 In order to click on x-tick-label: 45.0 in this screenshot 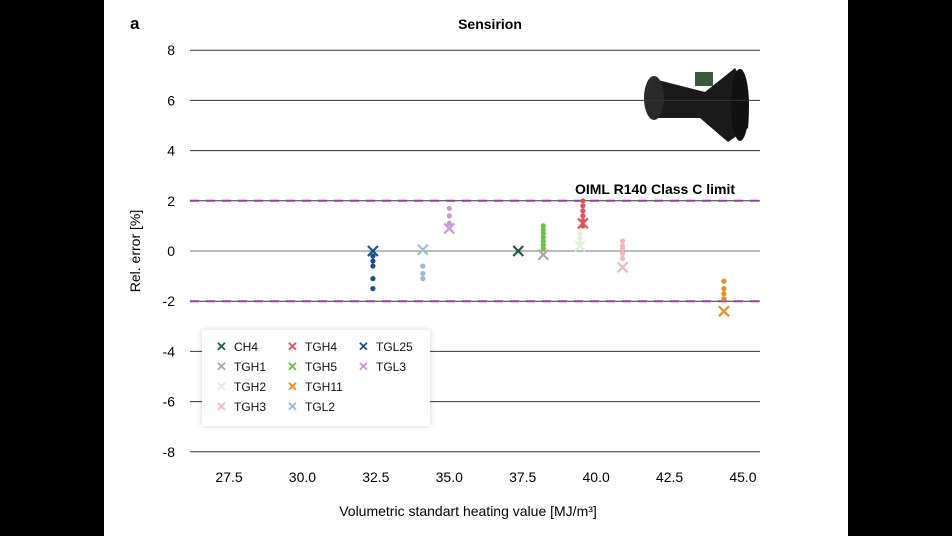, I will do `click(742, 477)`.